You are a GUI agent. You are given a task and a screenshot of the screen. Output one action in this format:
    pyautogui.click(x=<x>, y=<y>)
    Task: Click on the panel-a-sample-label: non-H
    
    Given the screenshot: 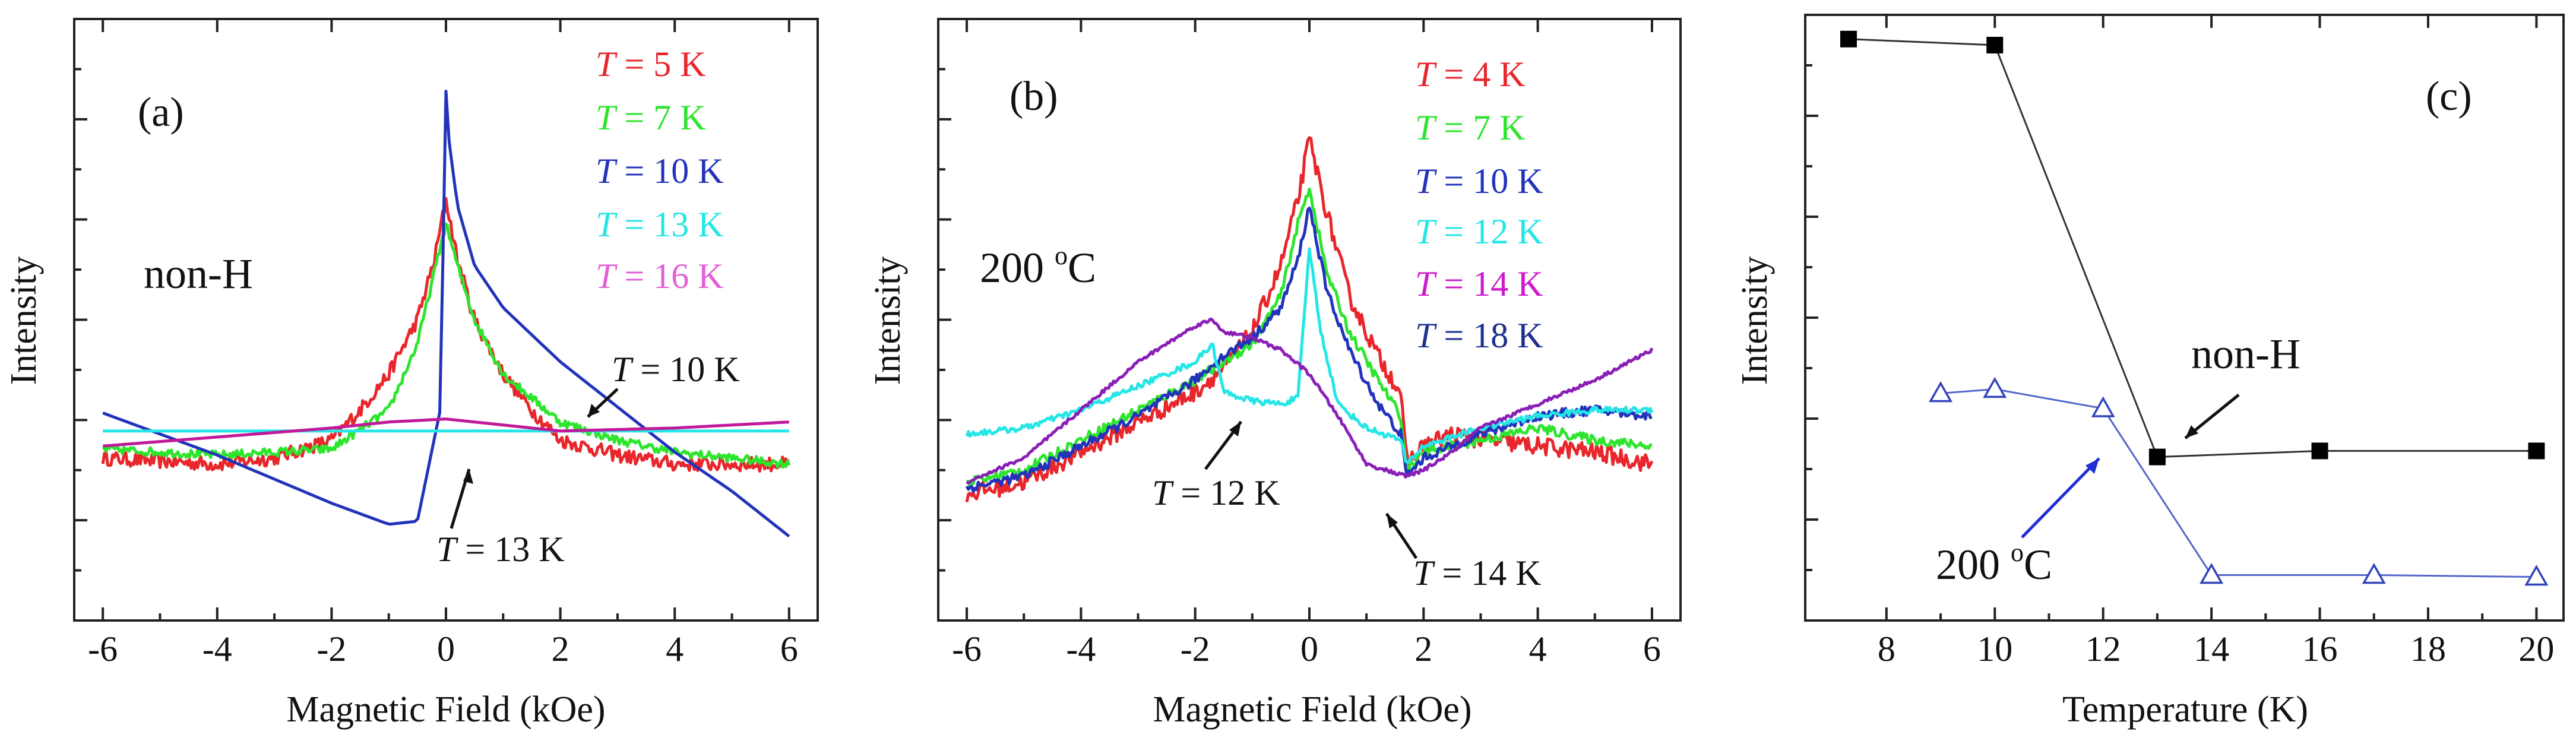 What is the action you would take?
    pyautogui.click(x=198, y=273)
    